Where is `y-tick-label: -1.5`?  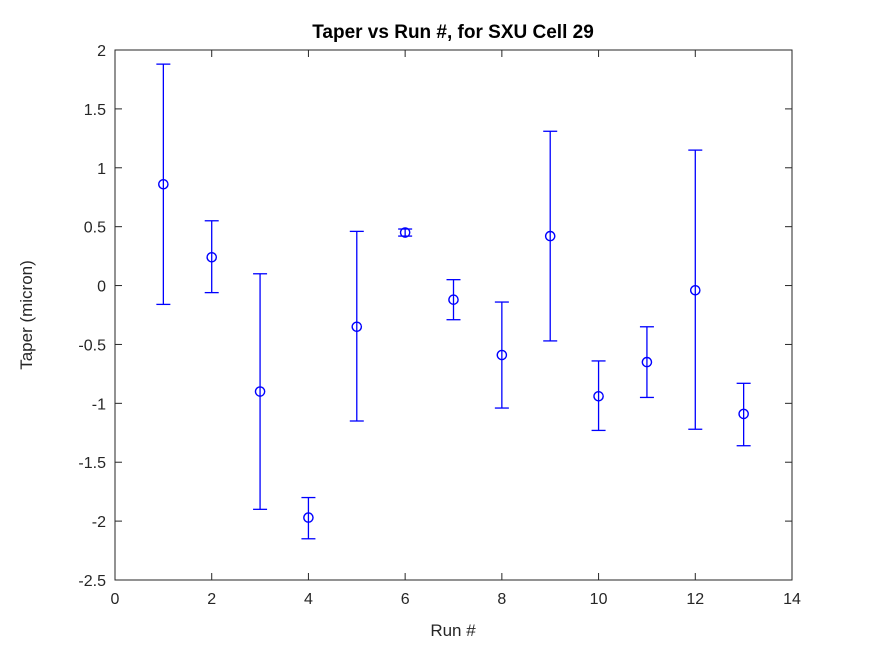 y-tick-label: -1.5 is located at coordinates (92, 463).